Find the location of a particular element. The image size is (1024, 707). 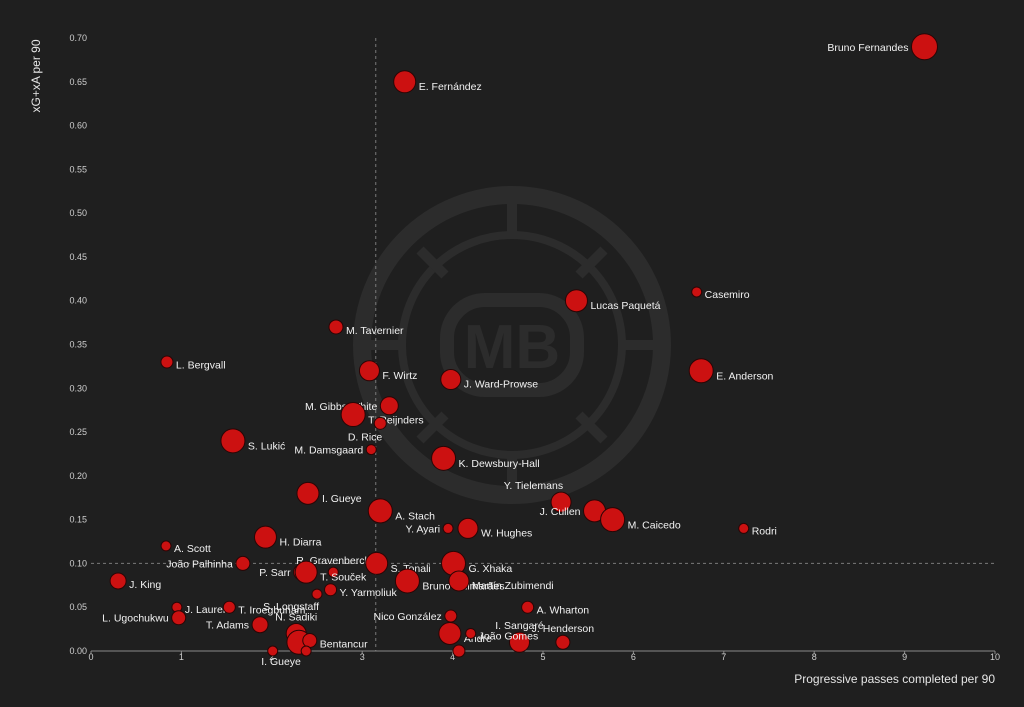

data-point: J. Henderson is located at coordinates (563, 636).